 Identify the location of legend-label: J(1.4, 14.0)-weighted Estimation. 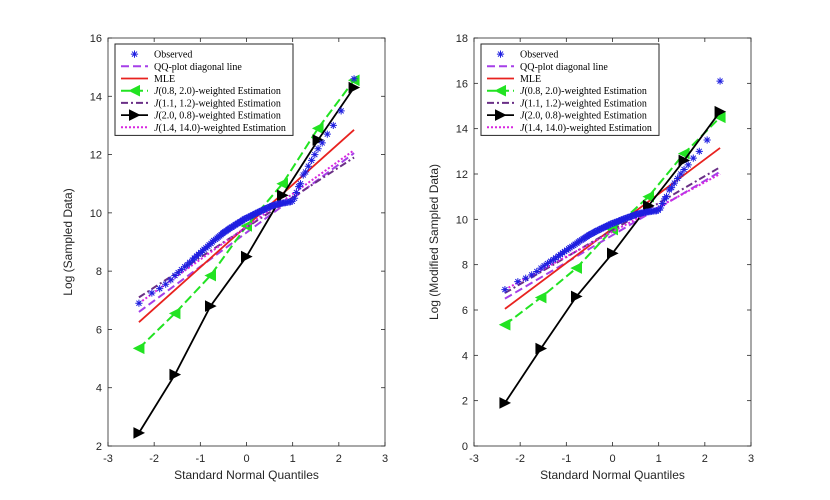
(220, 128).